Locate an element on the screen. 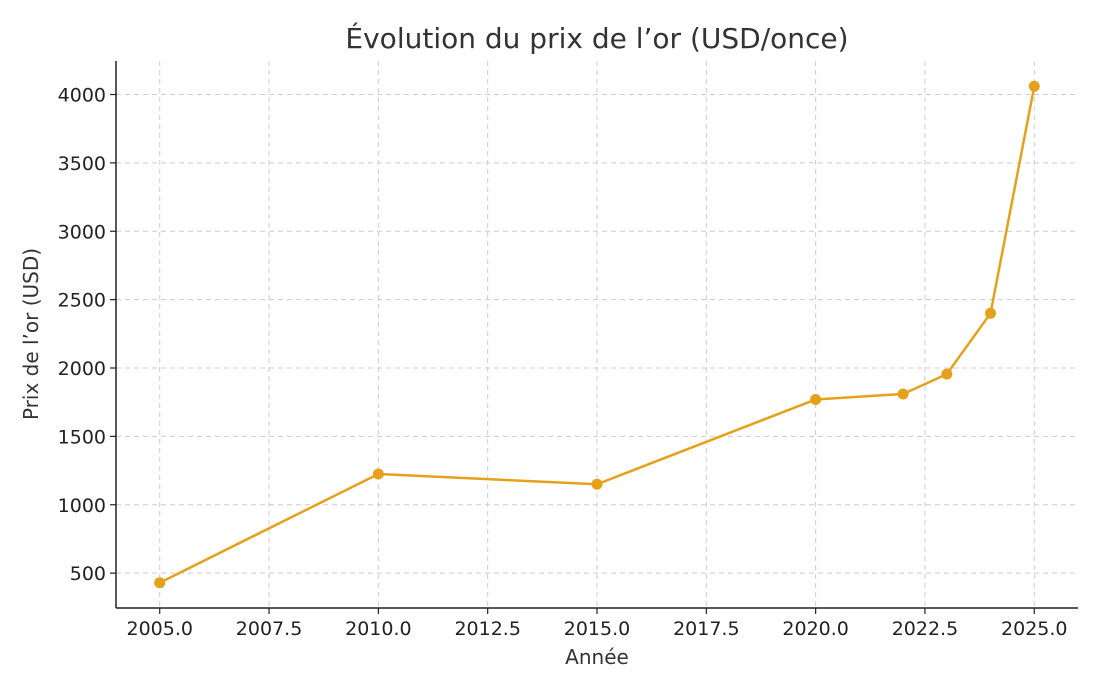 The image size is (1100, 691). y-axis-label: Prix de l’or (USD) is located at coordinates (31, 334).